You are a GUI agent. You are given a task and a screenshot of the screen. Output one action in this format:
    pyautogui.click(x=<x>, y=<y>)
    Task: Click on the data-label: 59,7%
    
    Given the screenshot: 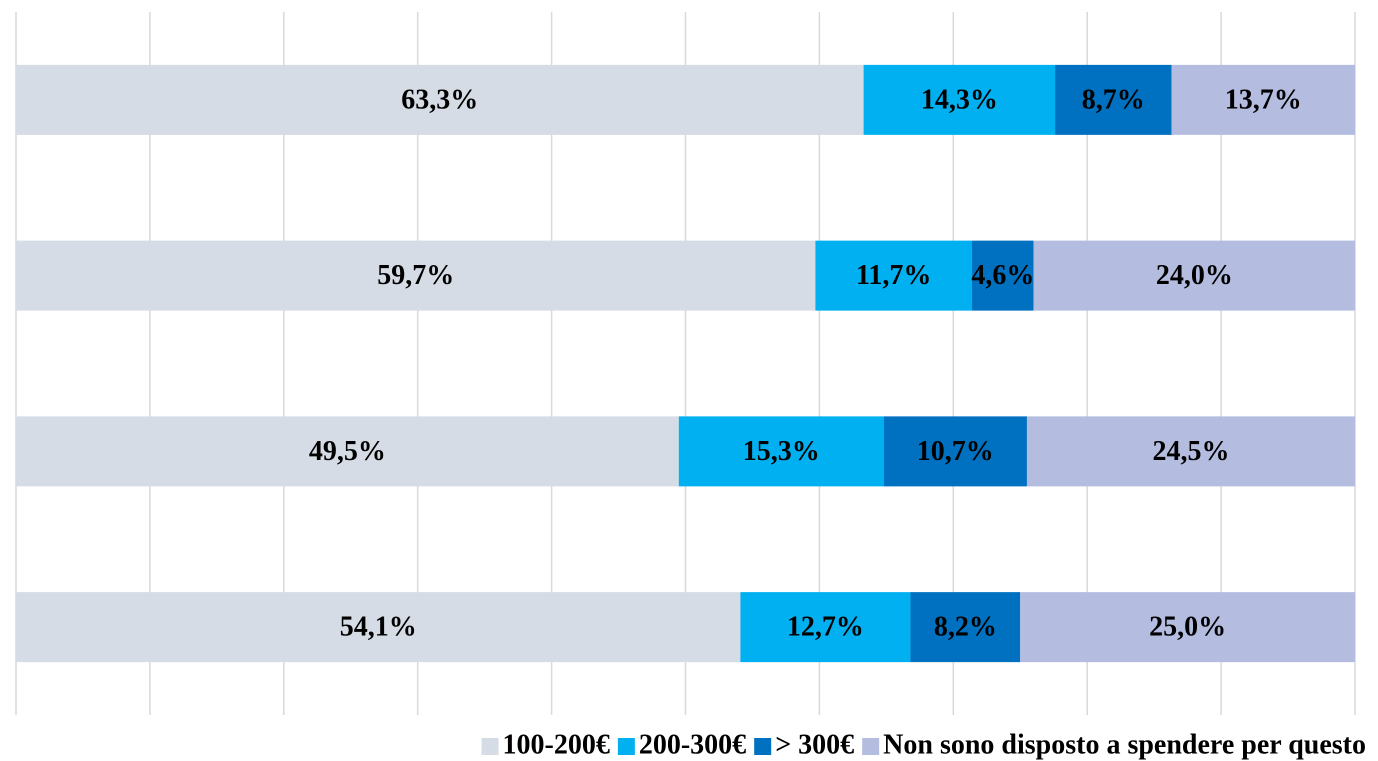 What is the action you would take?
    pyautogui.click(x=415, y=275)
    